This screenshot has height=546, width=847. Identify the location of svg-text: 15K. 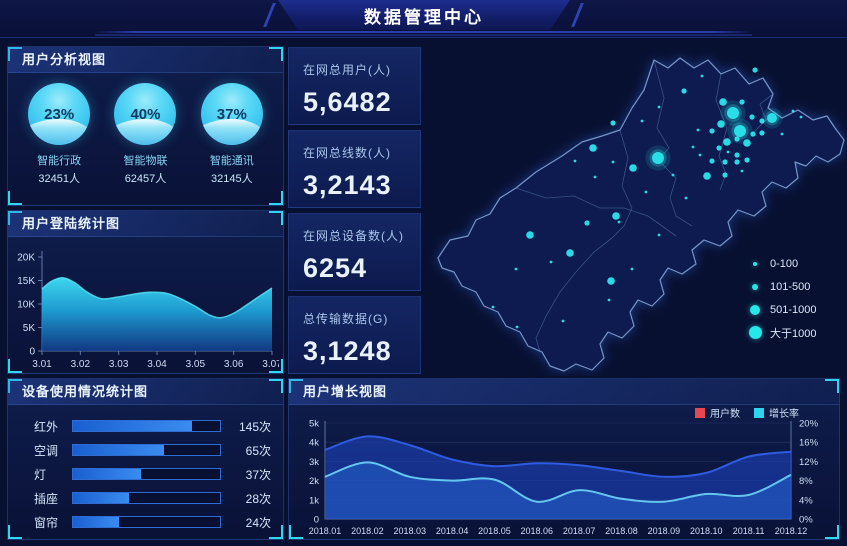
(26, 281).